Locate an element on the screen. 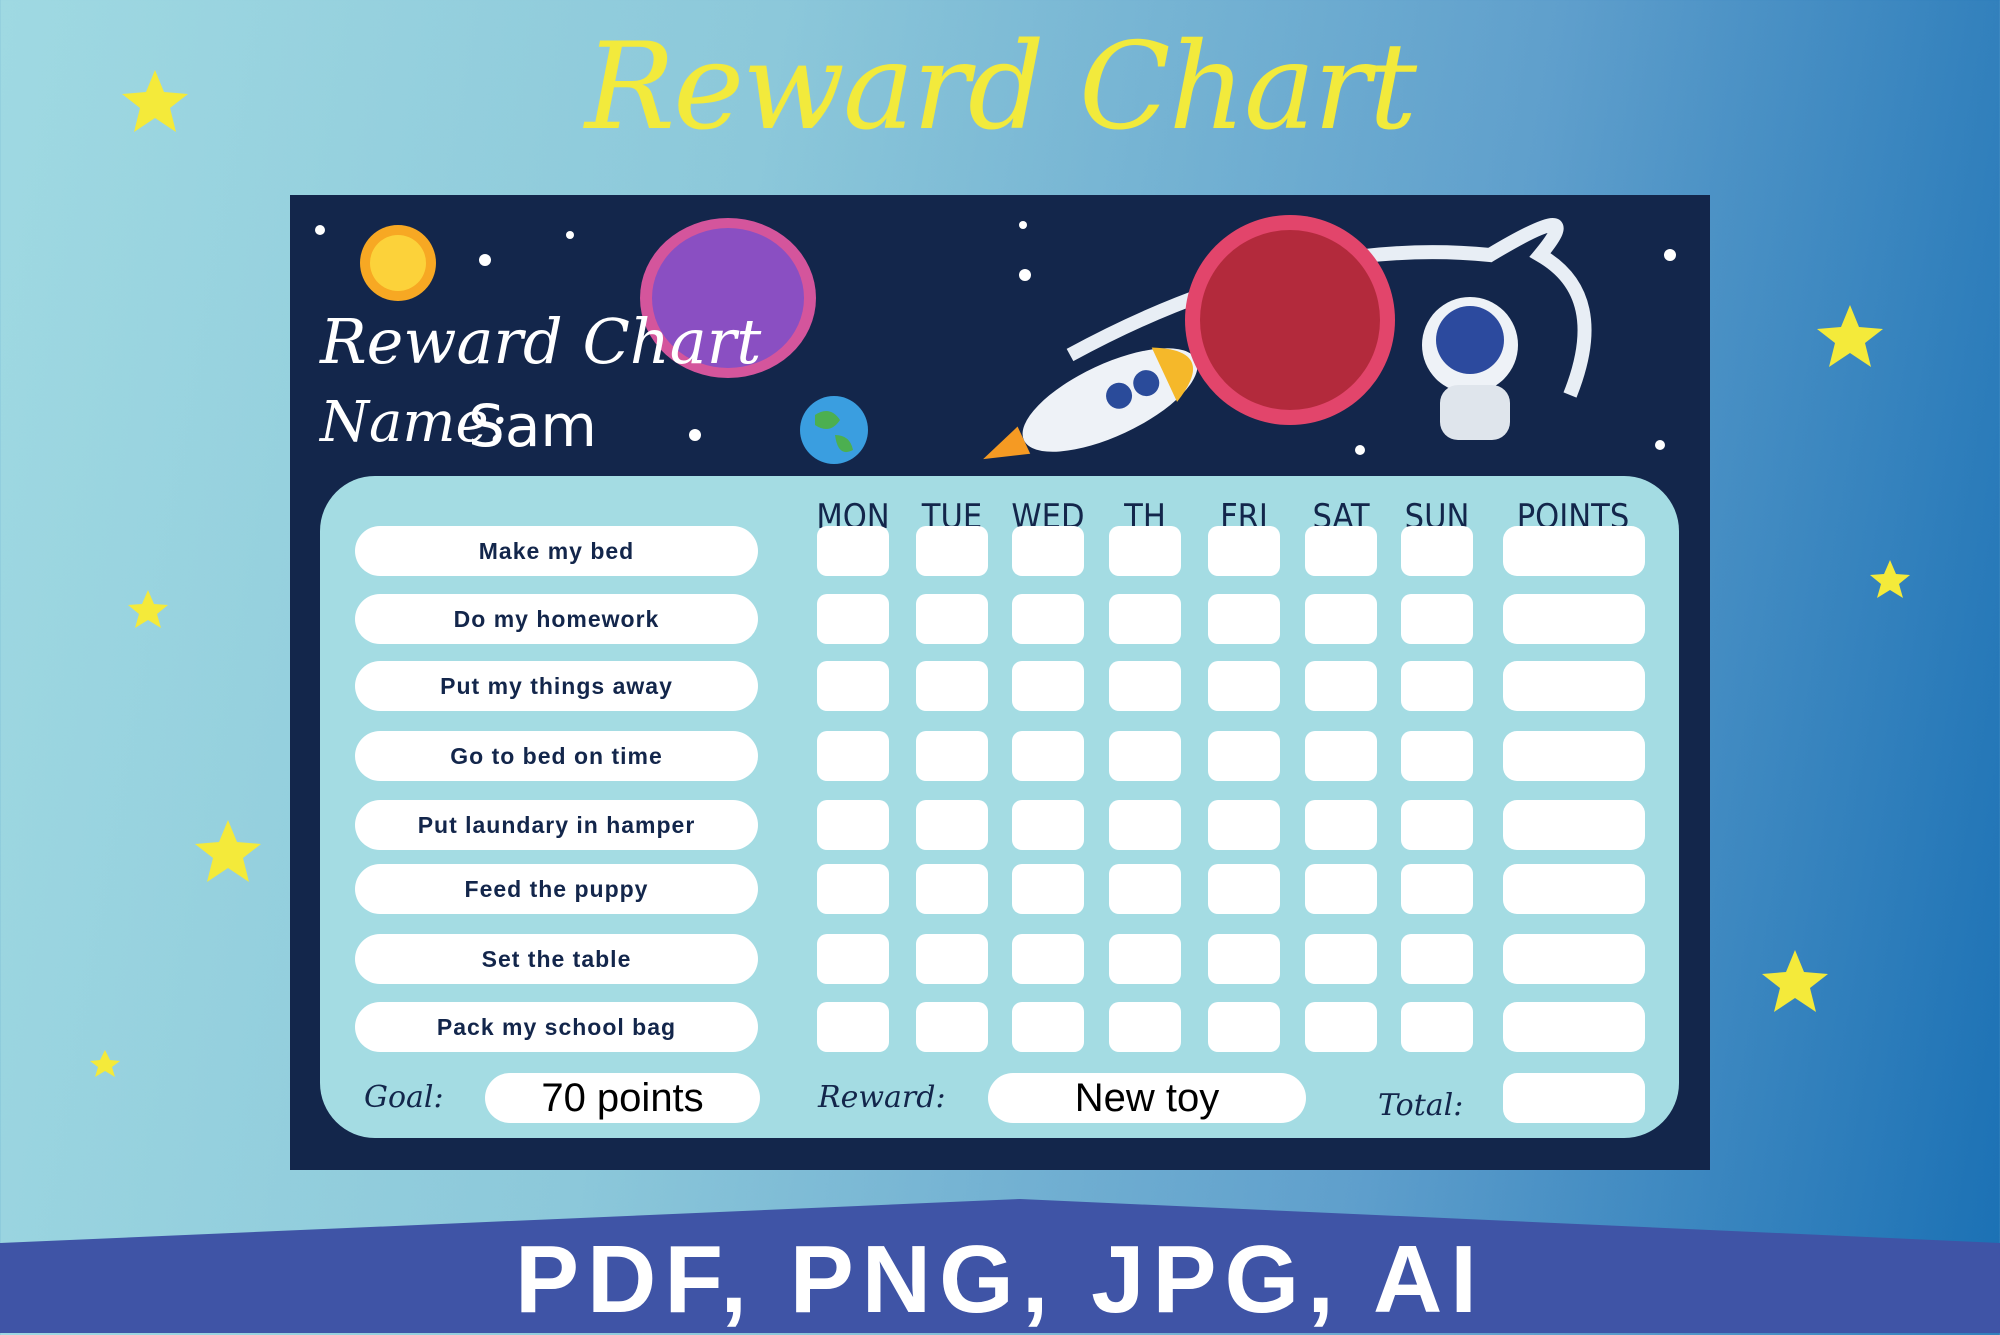  total-field is located at coordinates (1574, 1098).